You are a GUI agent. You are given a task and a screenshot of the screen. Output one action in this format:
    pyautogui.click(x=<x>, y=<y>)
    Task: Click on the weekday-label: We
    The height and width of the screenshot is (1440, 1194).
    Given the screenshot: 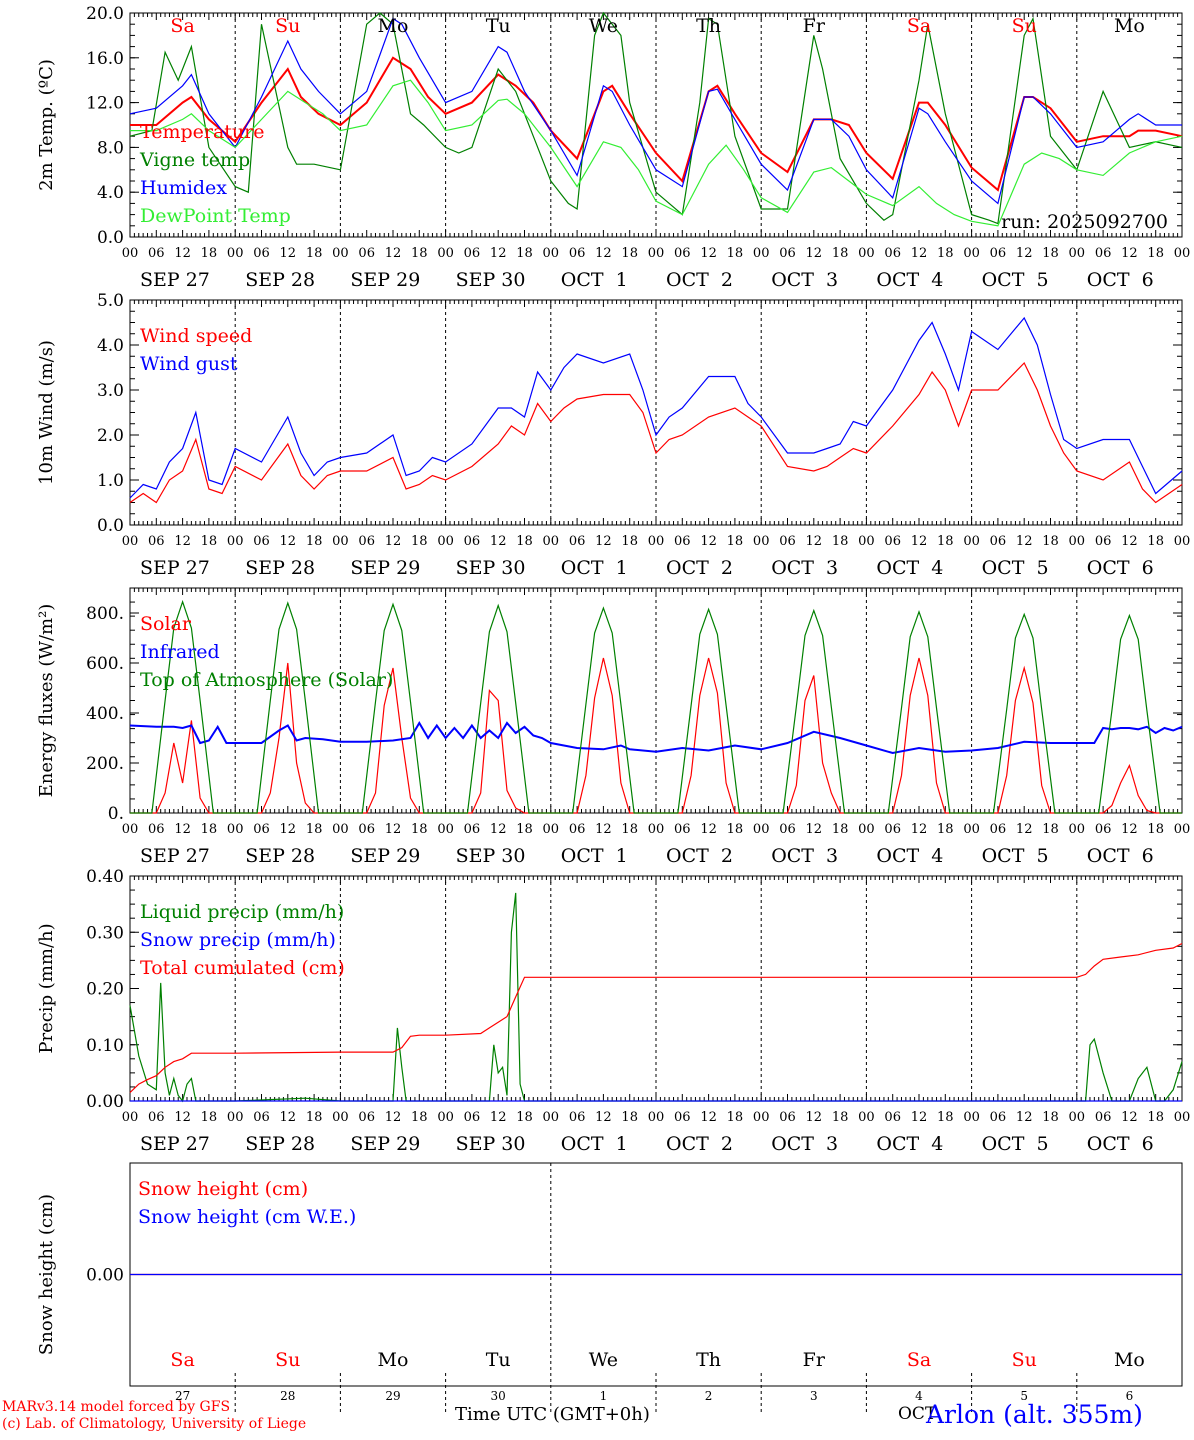 What is the action you would take?
    pyautogui.click(x=603, y=26)
    